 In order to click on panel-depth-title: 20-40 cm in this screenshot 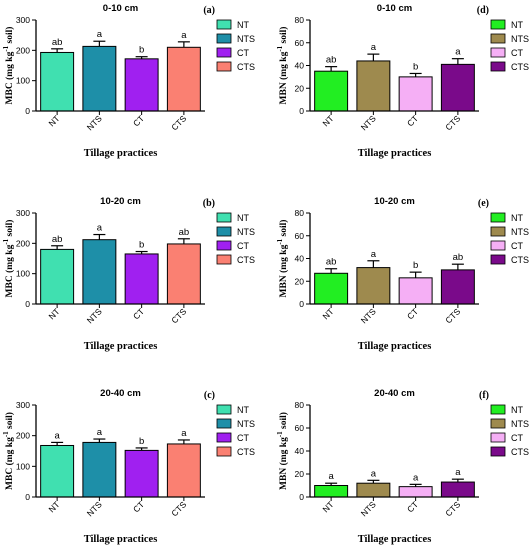, I will do `click(120, 393)`.